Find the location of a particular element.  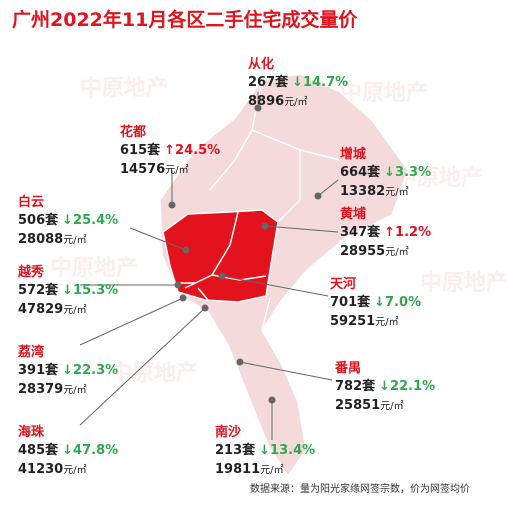

district-label: 黄埔 347套 ↑1.2% 28955元/㎡ is located at coordinates (385, 232).